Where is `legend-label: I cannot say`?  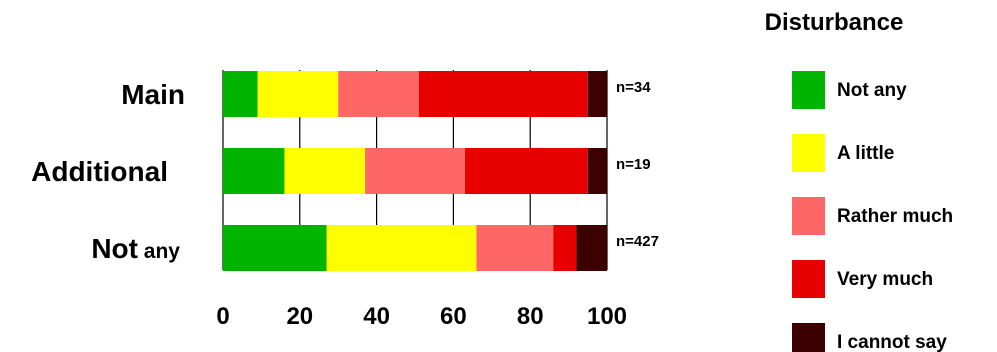
legend-label: I cannot say is located at coordinates (892, 342).